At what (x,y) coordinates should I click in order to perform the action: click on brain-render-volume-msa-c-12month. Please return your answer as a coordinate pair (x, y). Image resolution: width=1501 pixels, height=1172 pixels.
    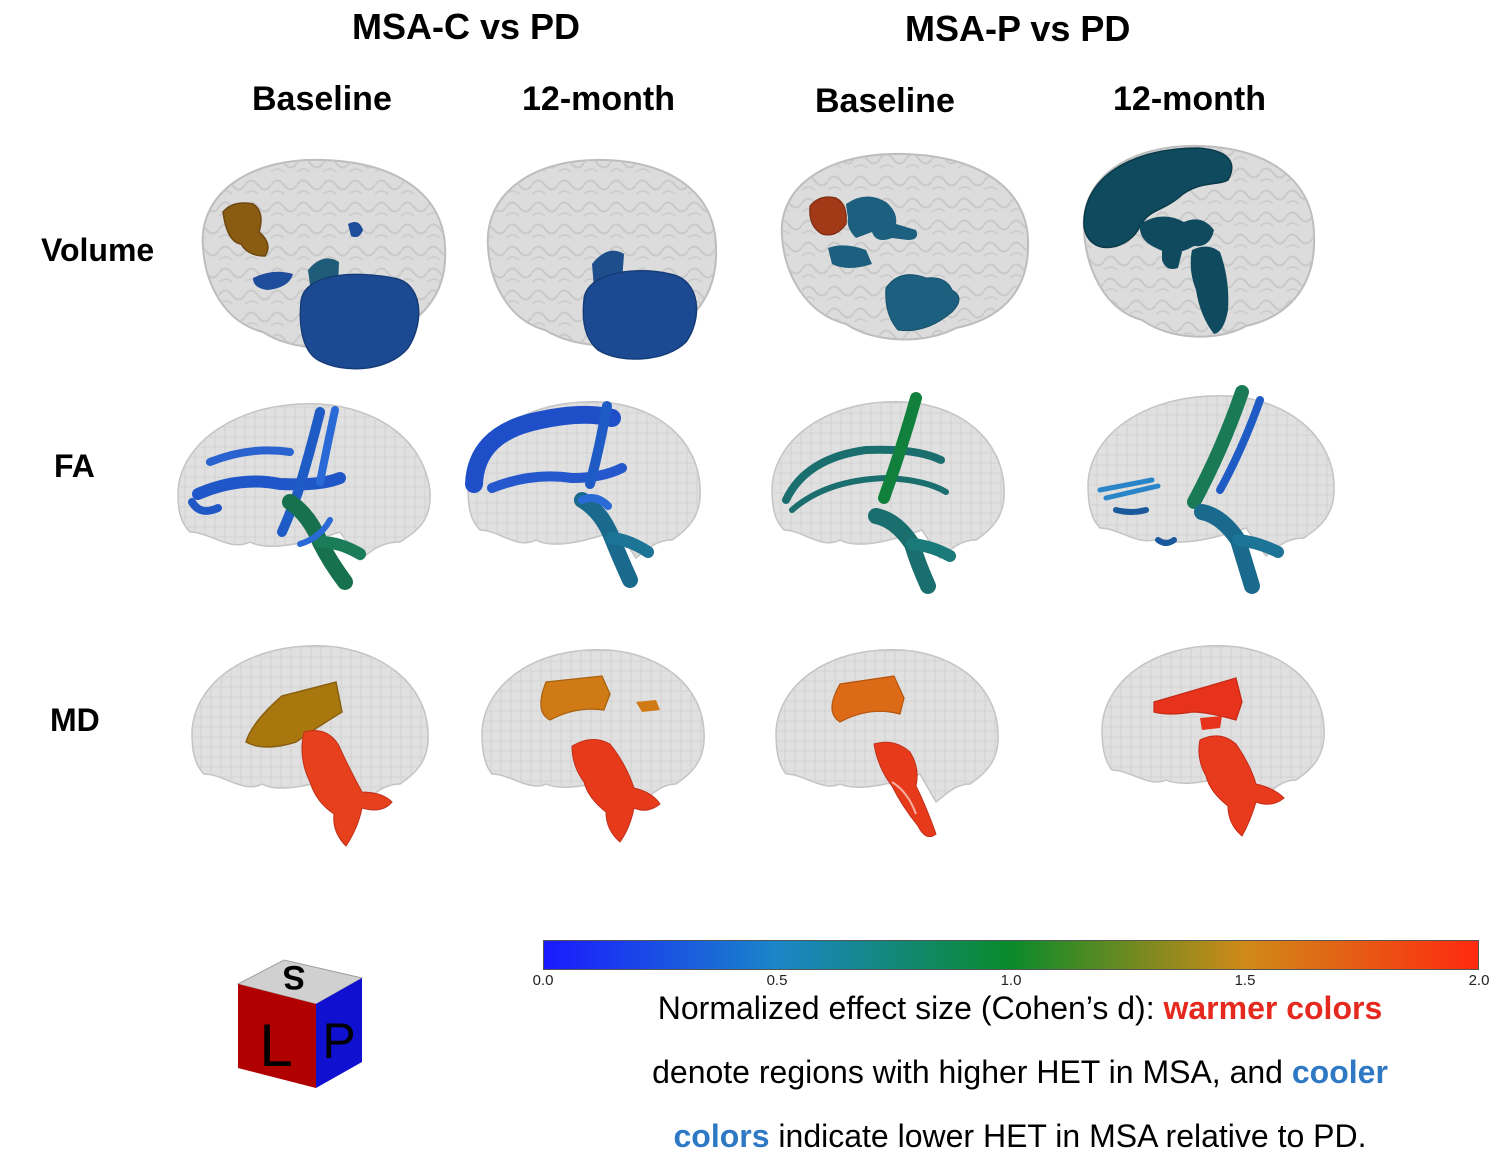
    Looking at the image, I should click on (600, 257).